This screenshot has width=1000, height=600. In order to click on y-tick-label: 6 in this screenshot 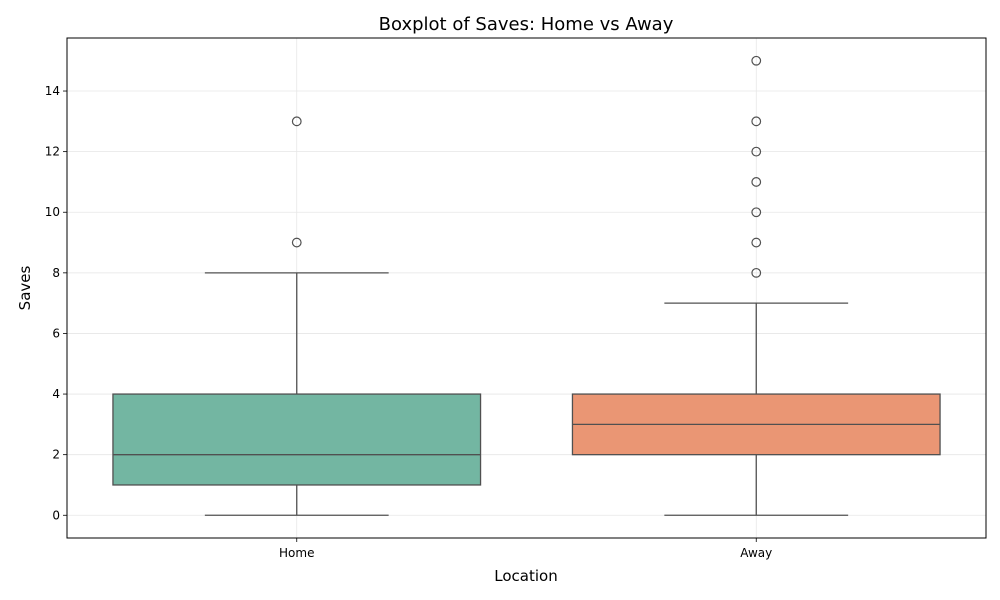, I will do `click(56, 333)`.